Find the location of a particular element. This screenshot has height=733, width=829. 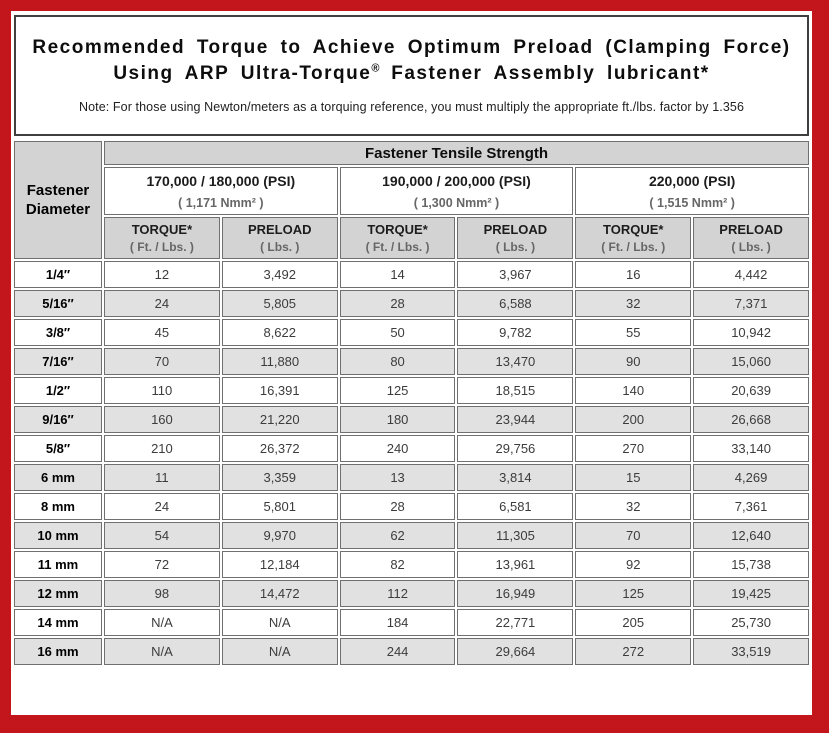

fastener-diameter-cell: 8 mm is located at coordinates (58, 506).